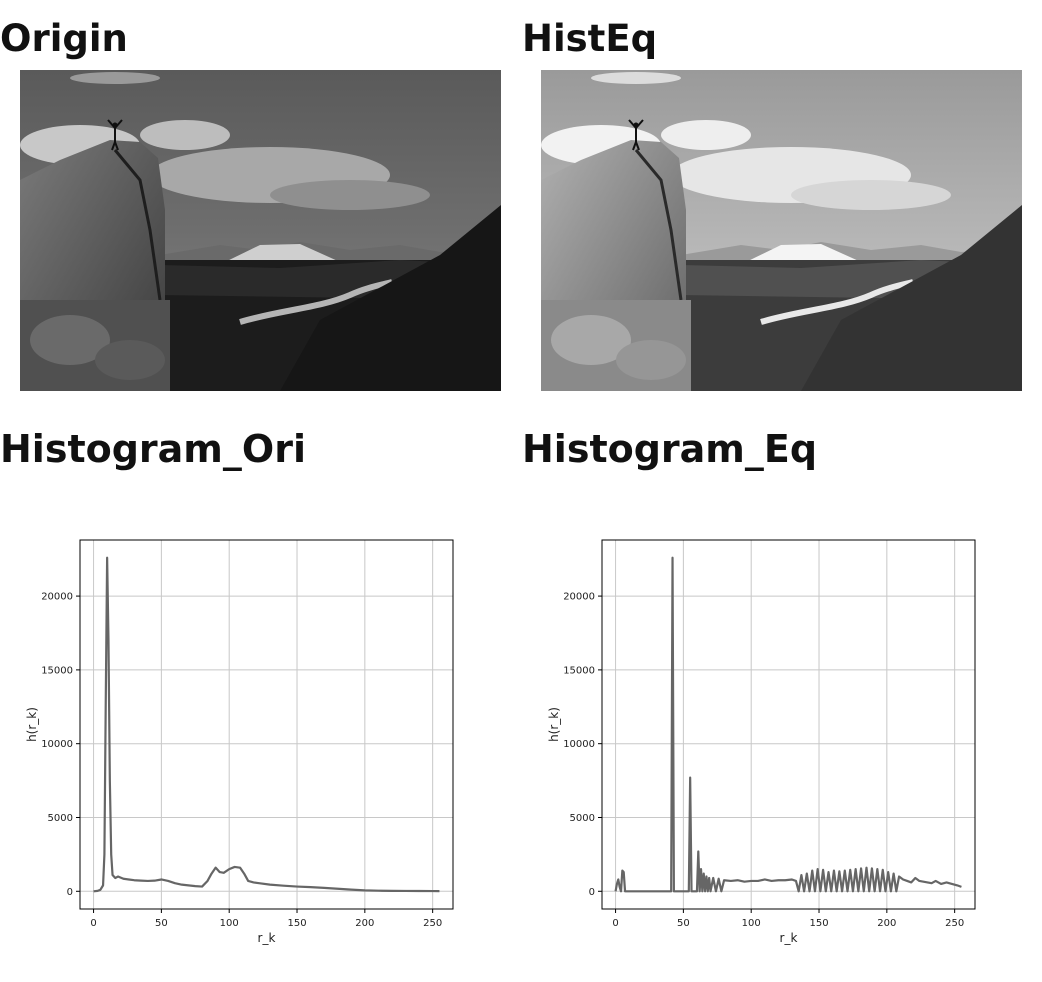 The width and height of the screenshot is (1042, 982). What do you see at coordinates (670, 449) in the screenshot?
I see `histogram-eq-title: Histogram_Eq` at bounding box center [670, 449].